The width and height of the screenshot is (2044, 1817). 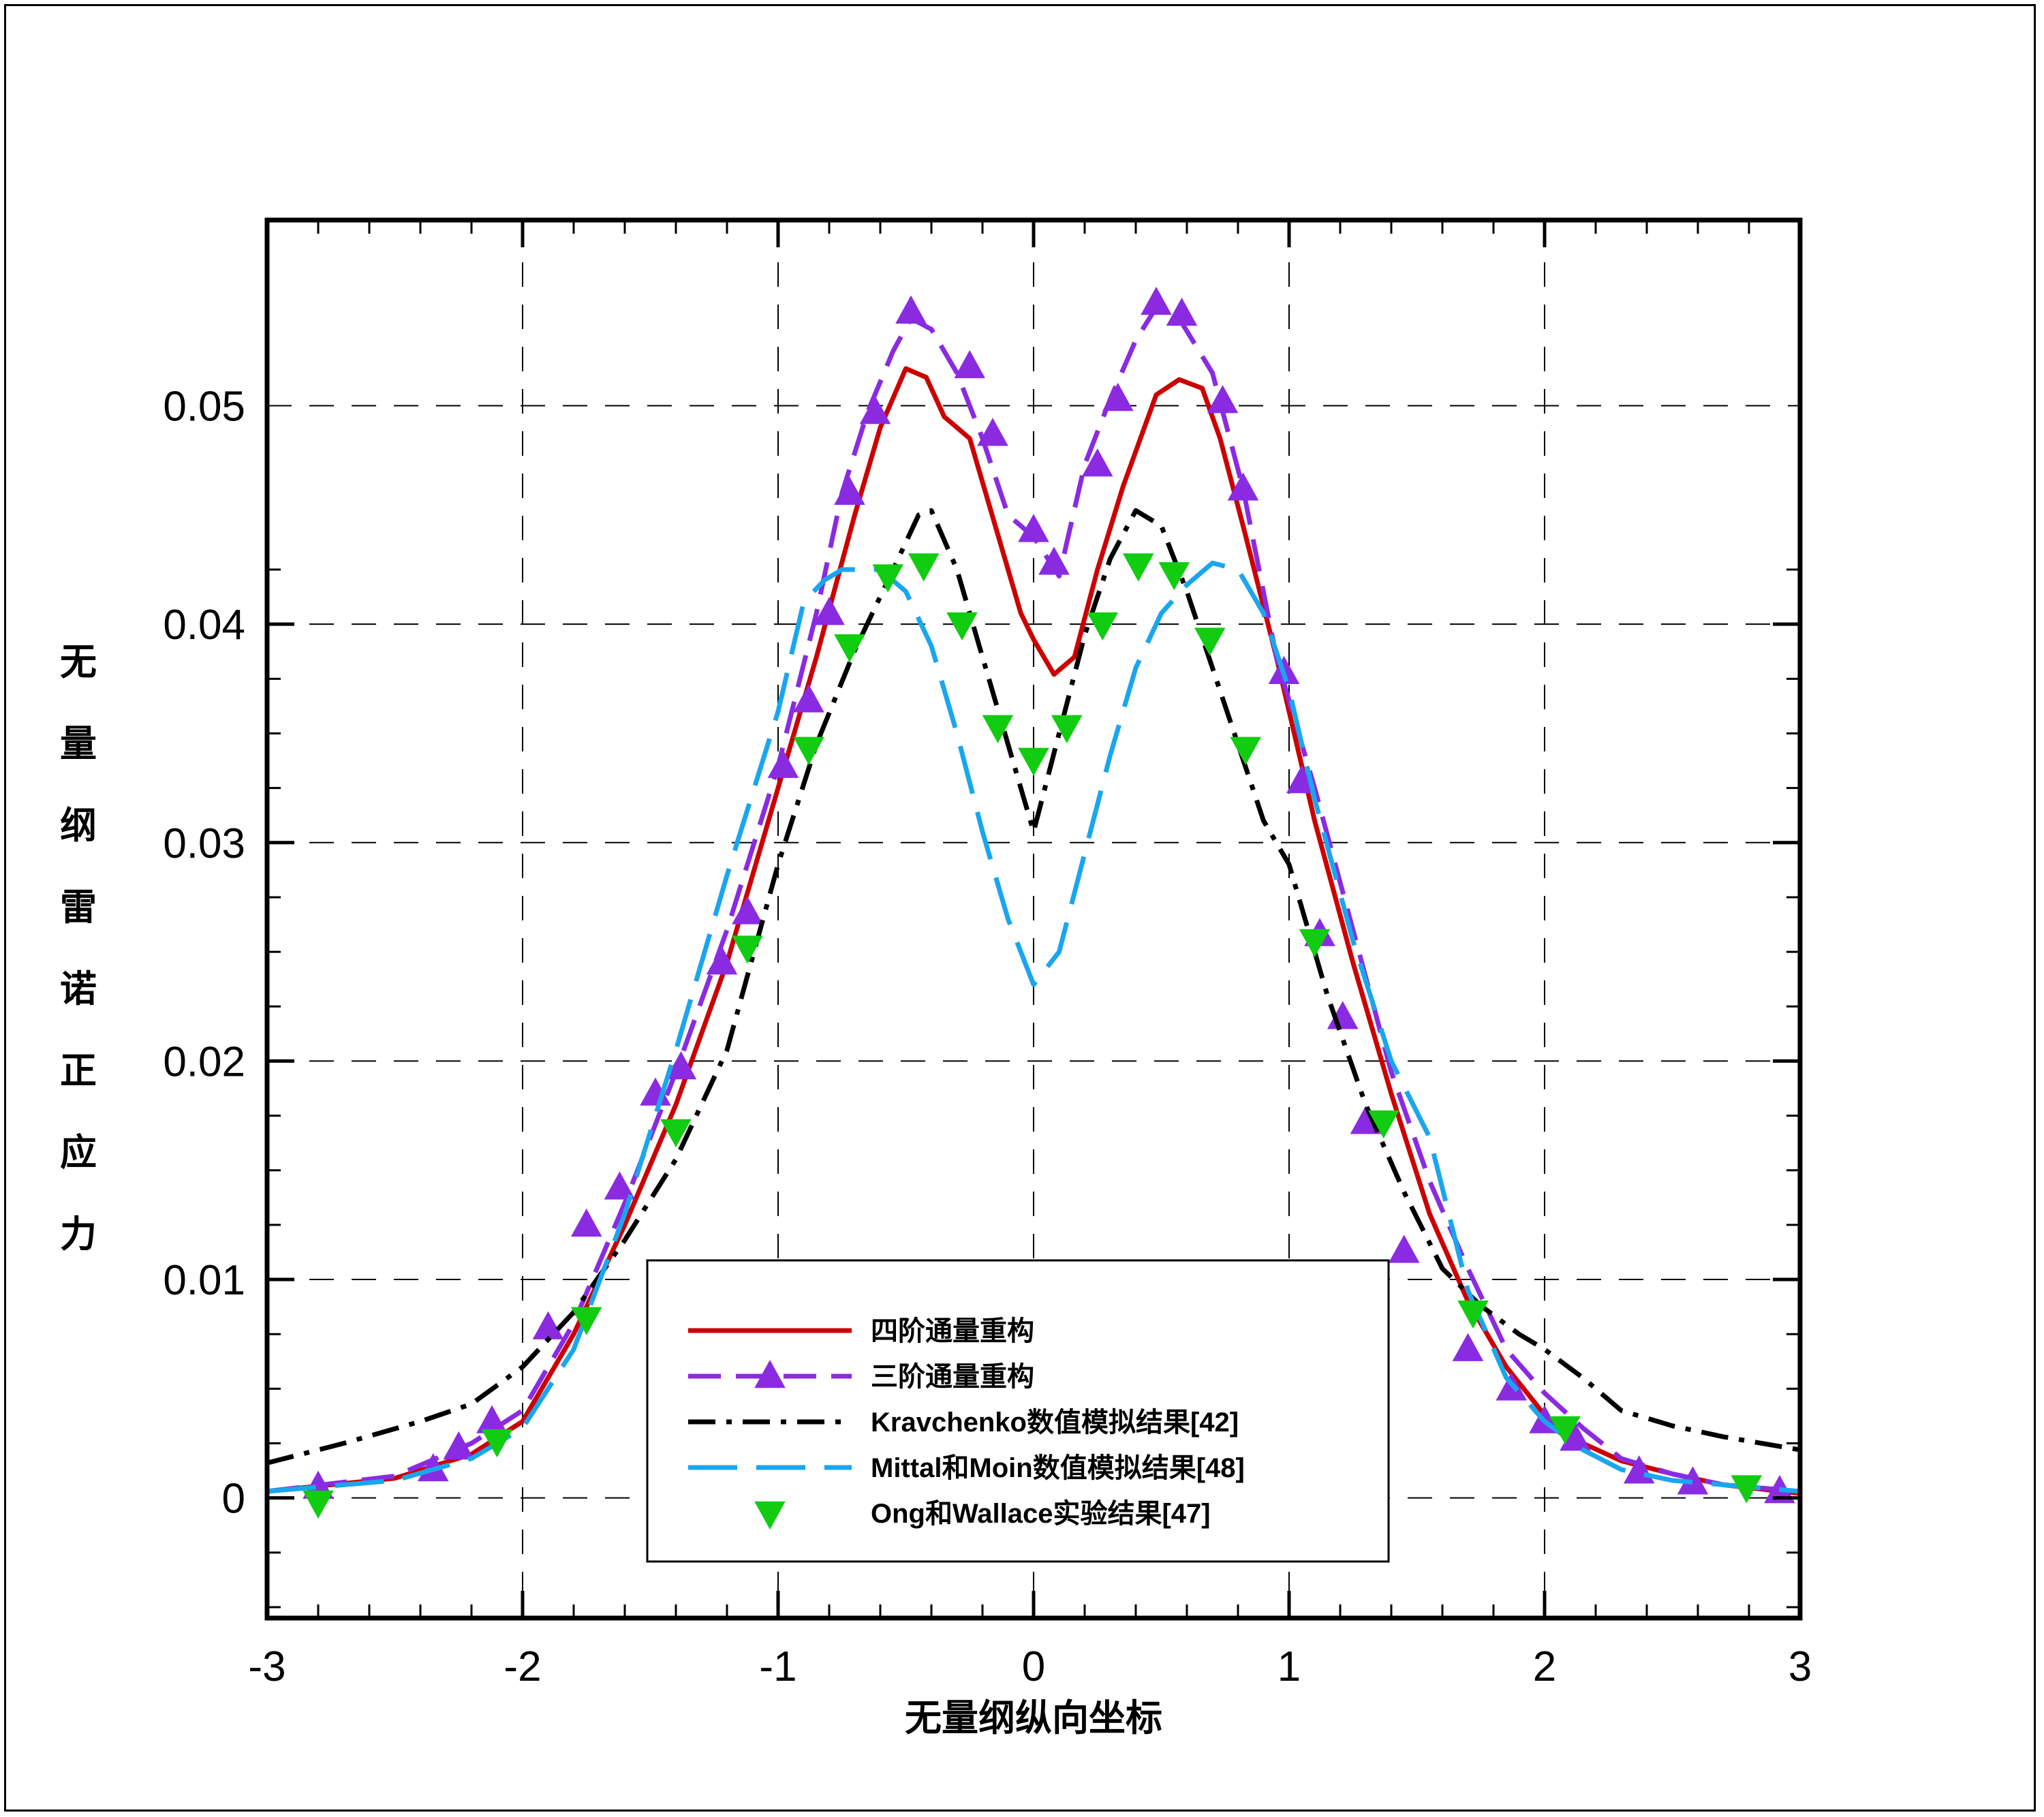 I want to click on legend-item: 三阶通量重构, so click(x=861, y=1376).